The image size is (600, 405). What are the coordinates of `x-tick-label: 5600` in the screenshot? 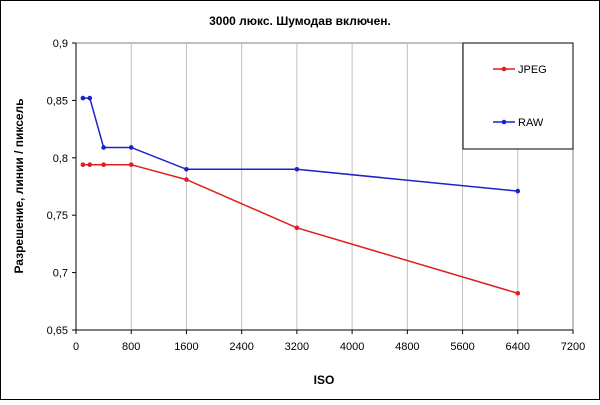 It's located at (462, 347).